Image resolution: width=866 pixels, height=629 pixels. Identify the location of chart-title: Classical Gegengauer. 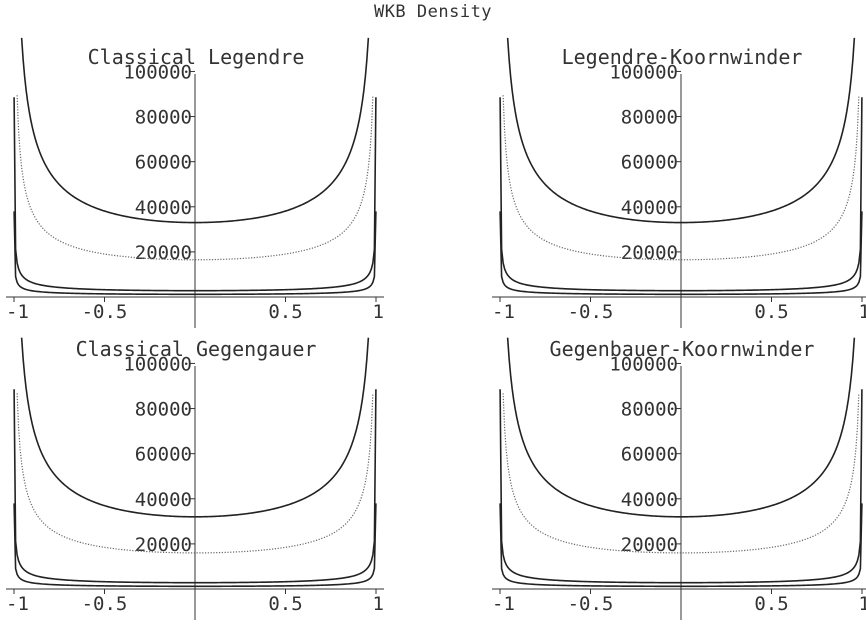
(196, 349).